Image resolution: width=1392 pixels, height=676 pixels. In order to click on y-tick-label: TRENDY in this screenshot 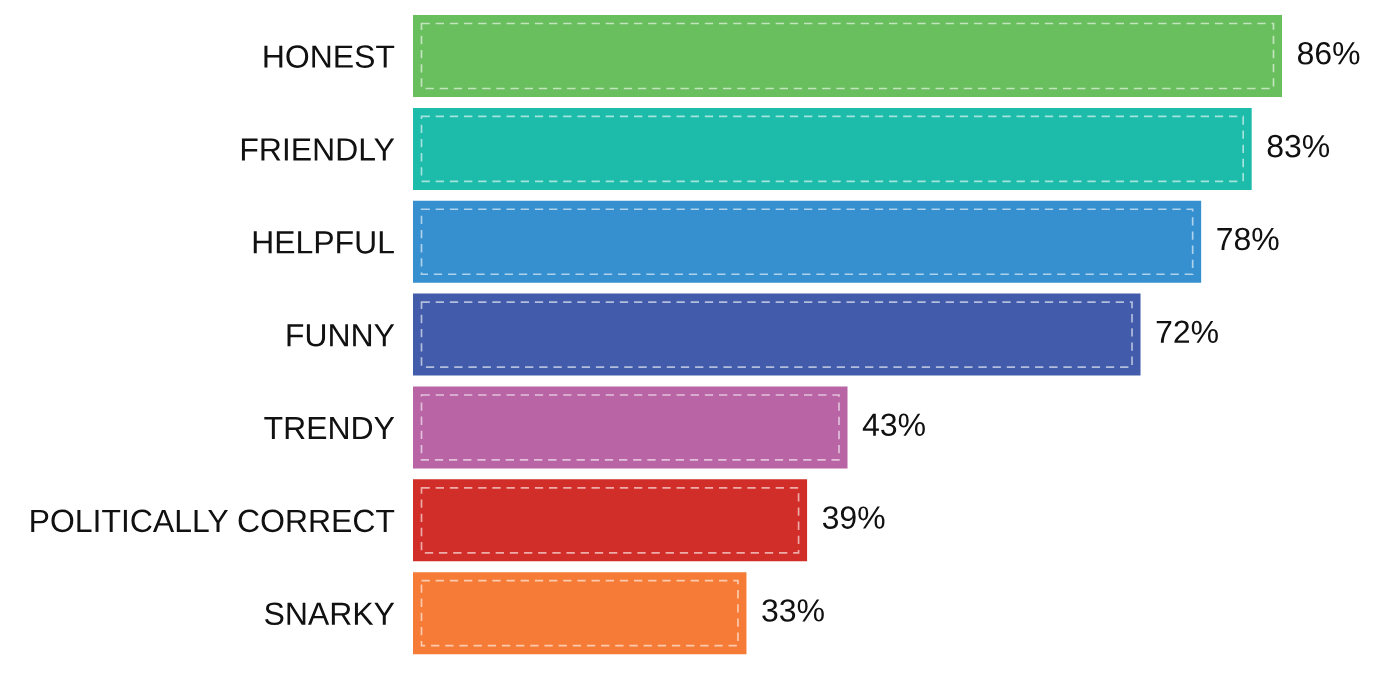, I will do `click(329, 428)`.